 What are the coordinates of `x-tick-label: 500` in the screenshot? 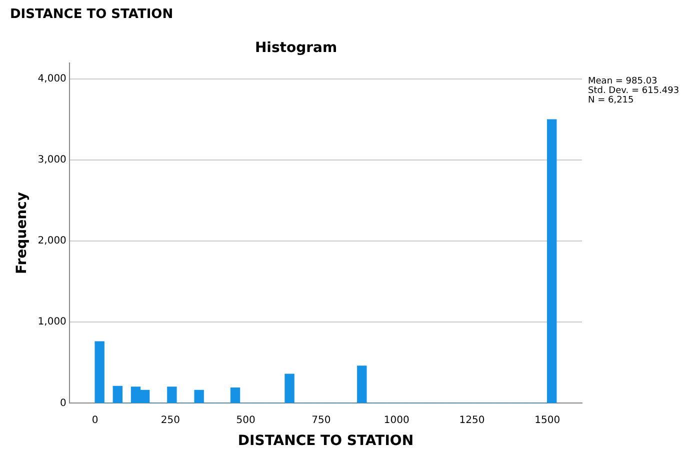 It's located at (246, 420).